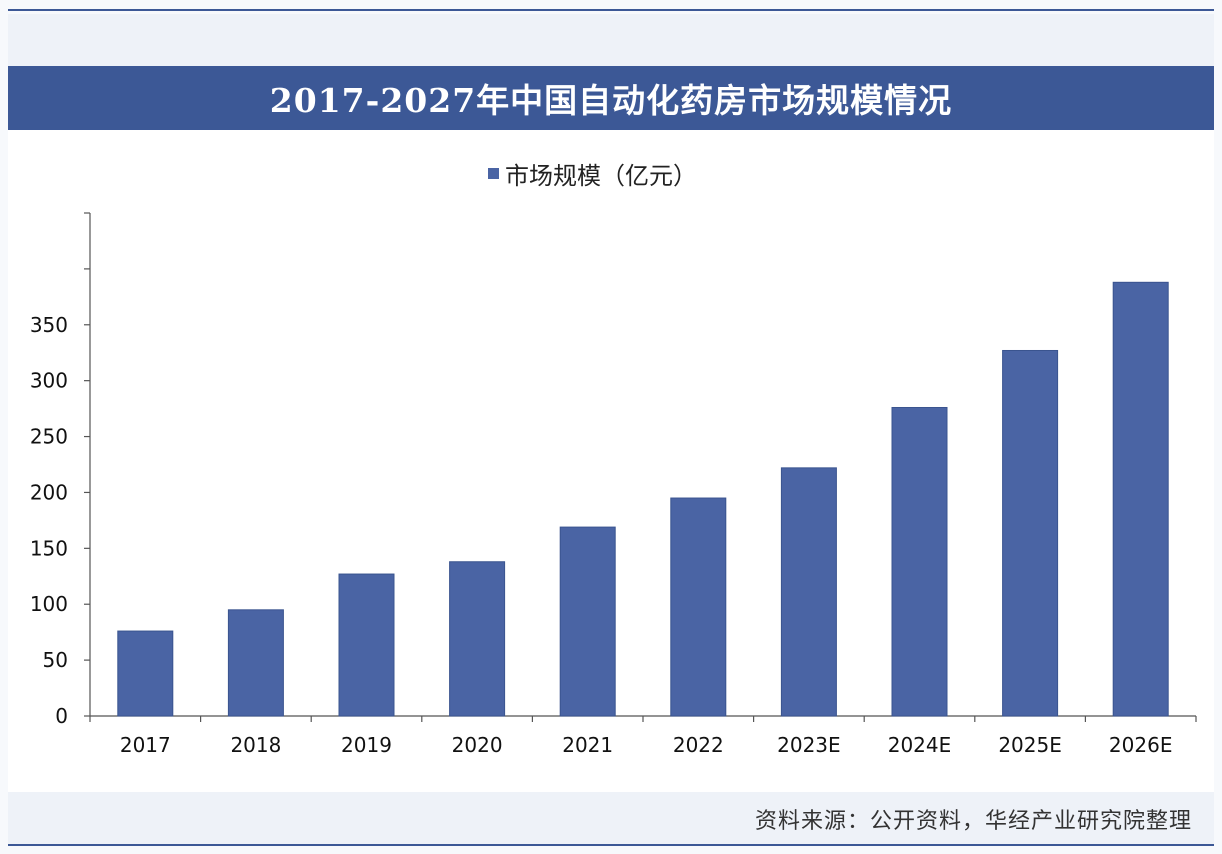 This screenshot has width=1222, height=854. I want to click on bar-2025E, so click(1030, 533).